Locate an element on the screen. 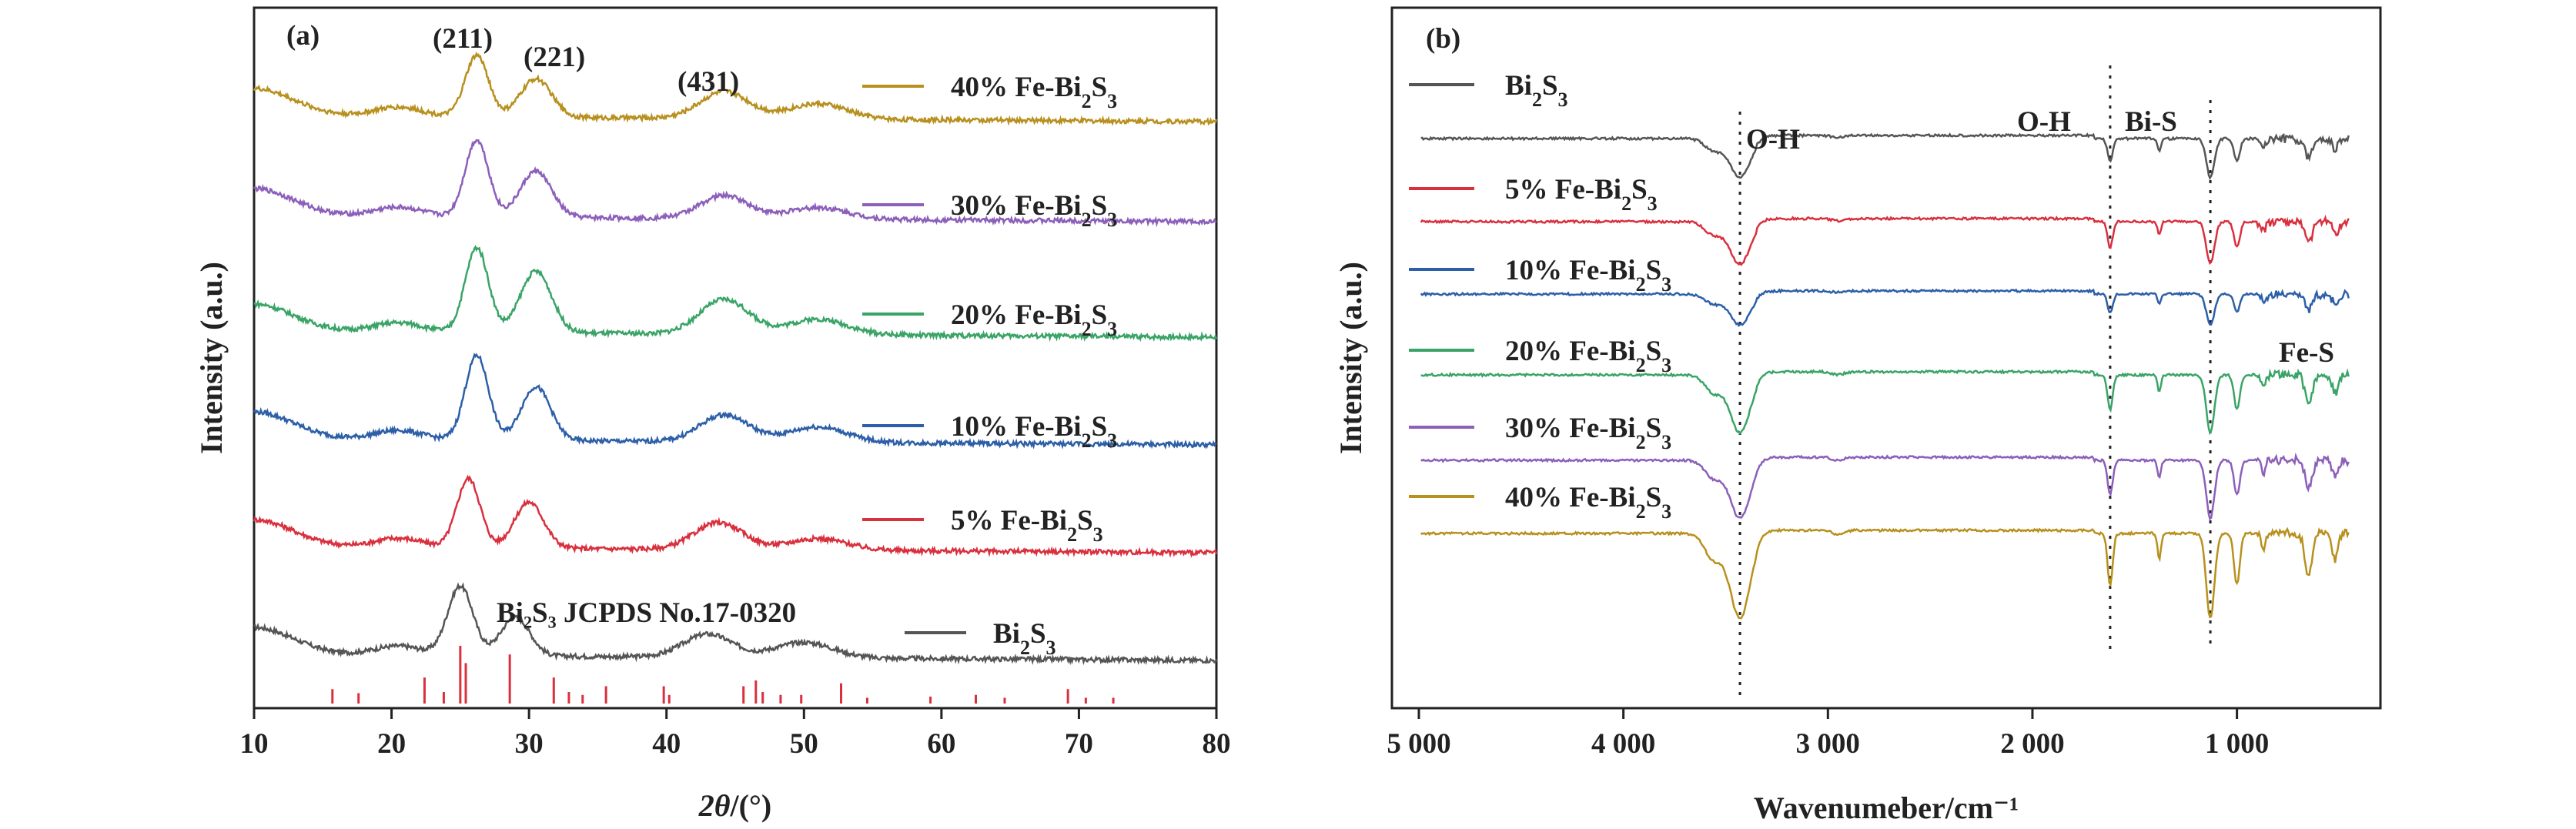 This screenshot has height=829, width=2576. annot-bi-s: Bi-S is located at coordinates (2151, 122).